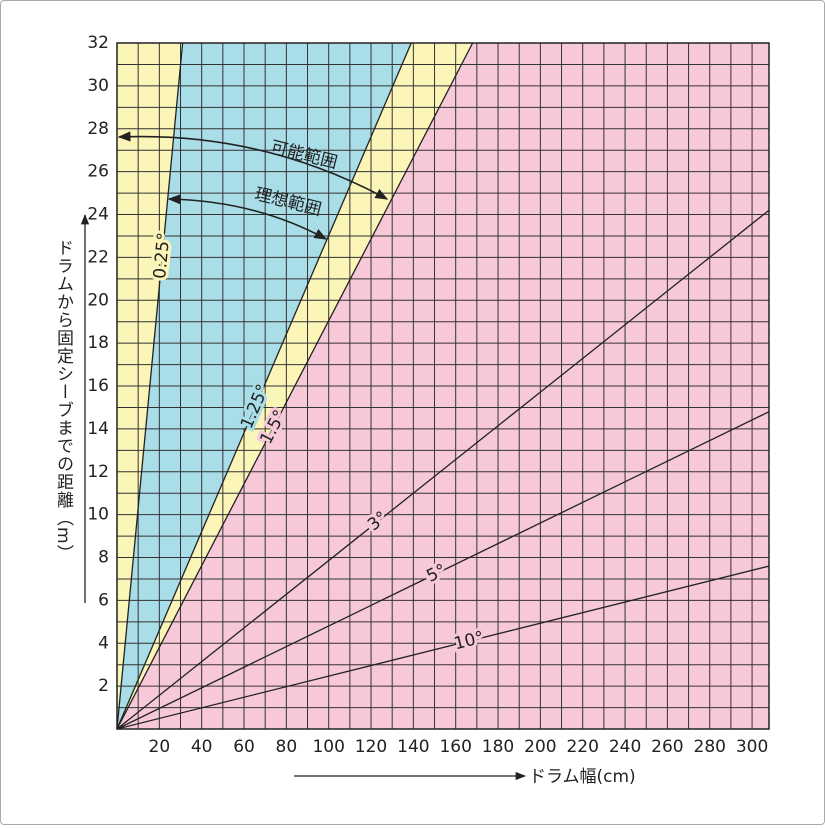 The width and height of the screenshot is (825, 828). I want to click on y-tick-label: 22, so click(98, 257).